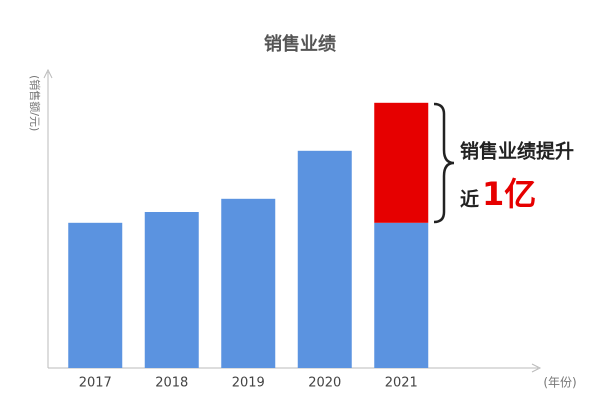  What do you see at coordinates (509, 194) in the screenshot?
I see `annotation-highlight: 1亿` at bounding box center [509, 194].